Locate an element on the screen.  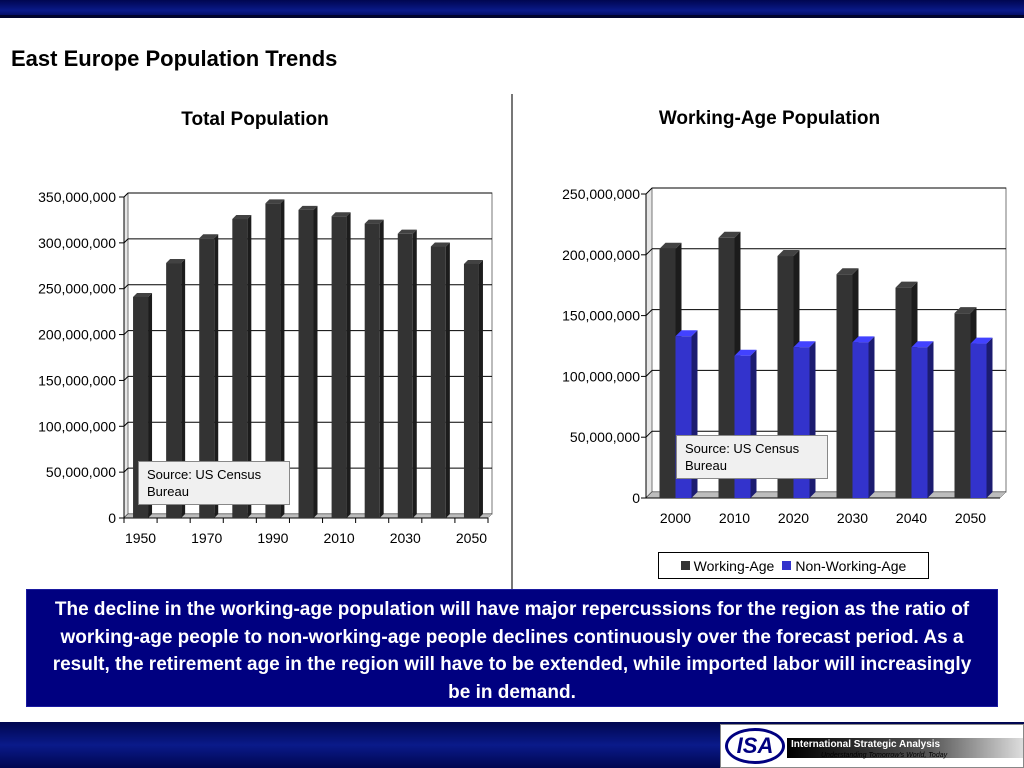
legend-item-working-age: Working-Age is located at coordinates (727, 565).